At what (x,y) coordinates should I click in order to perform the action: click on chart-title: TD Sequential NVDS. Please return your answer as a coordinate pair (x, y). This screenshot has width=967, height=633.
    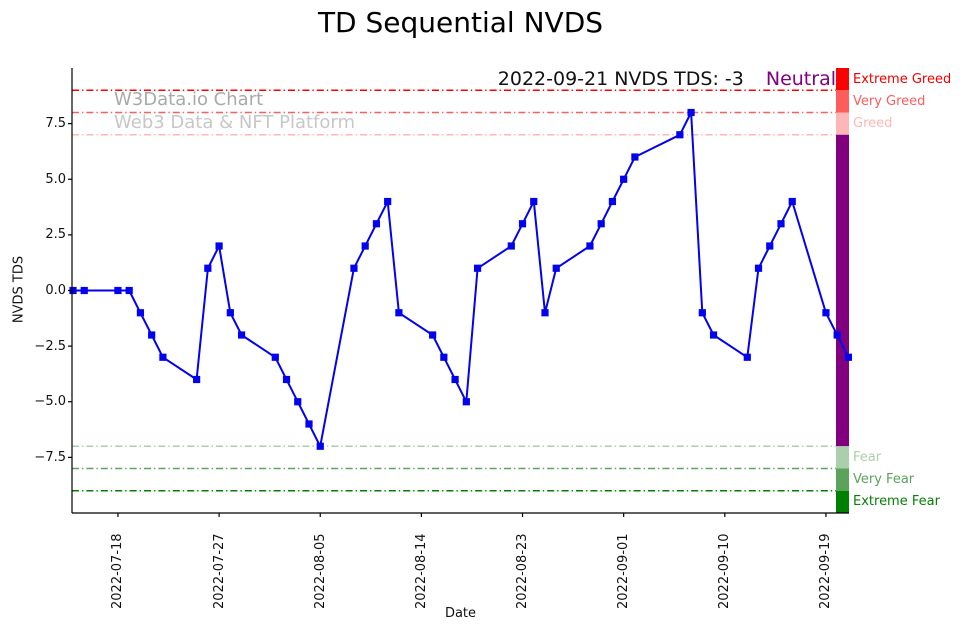
    Looking at the image, I should click on (460, 22).